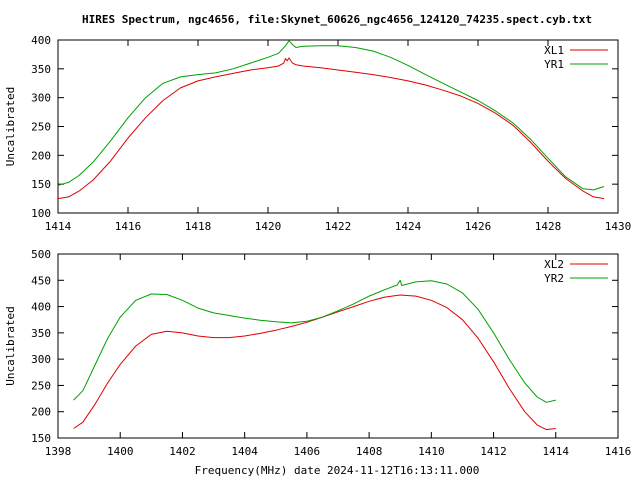 The width and height of the screenshot is (640, 480). I want to click on x-tick-label: 1398, so click(58, 451).